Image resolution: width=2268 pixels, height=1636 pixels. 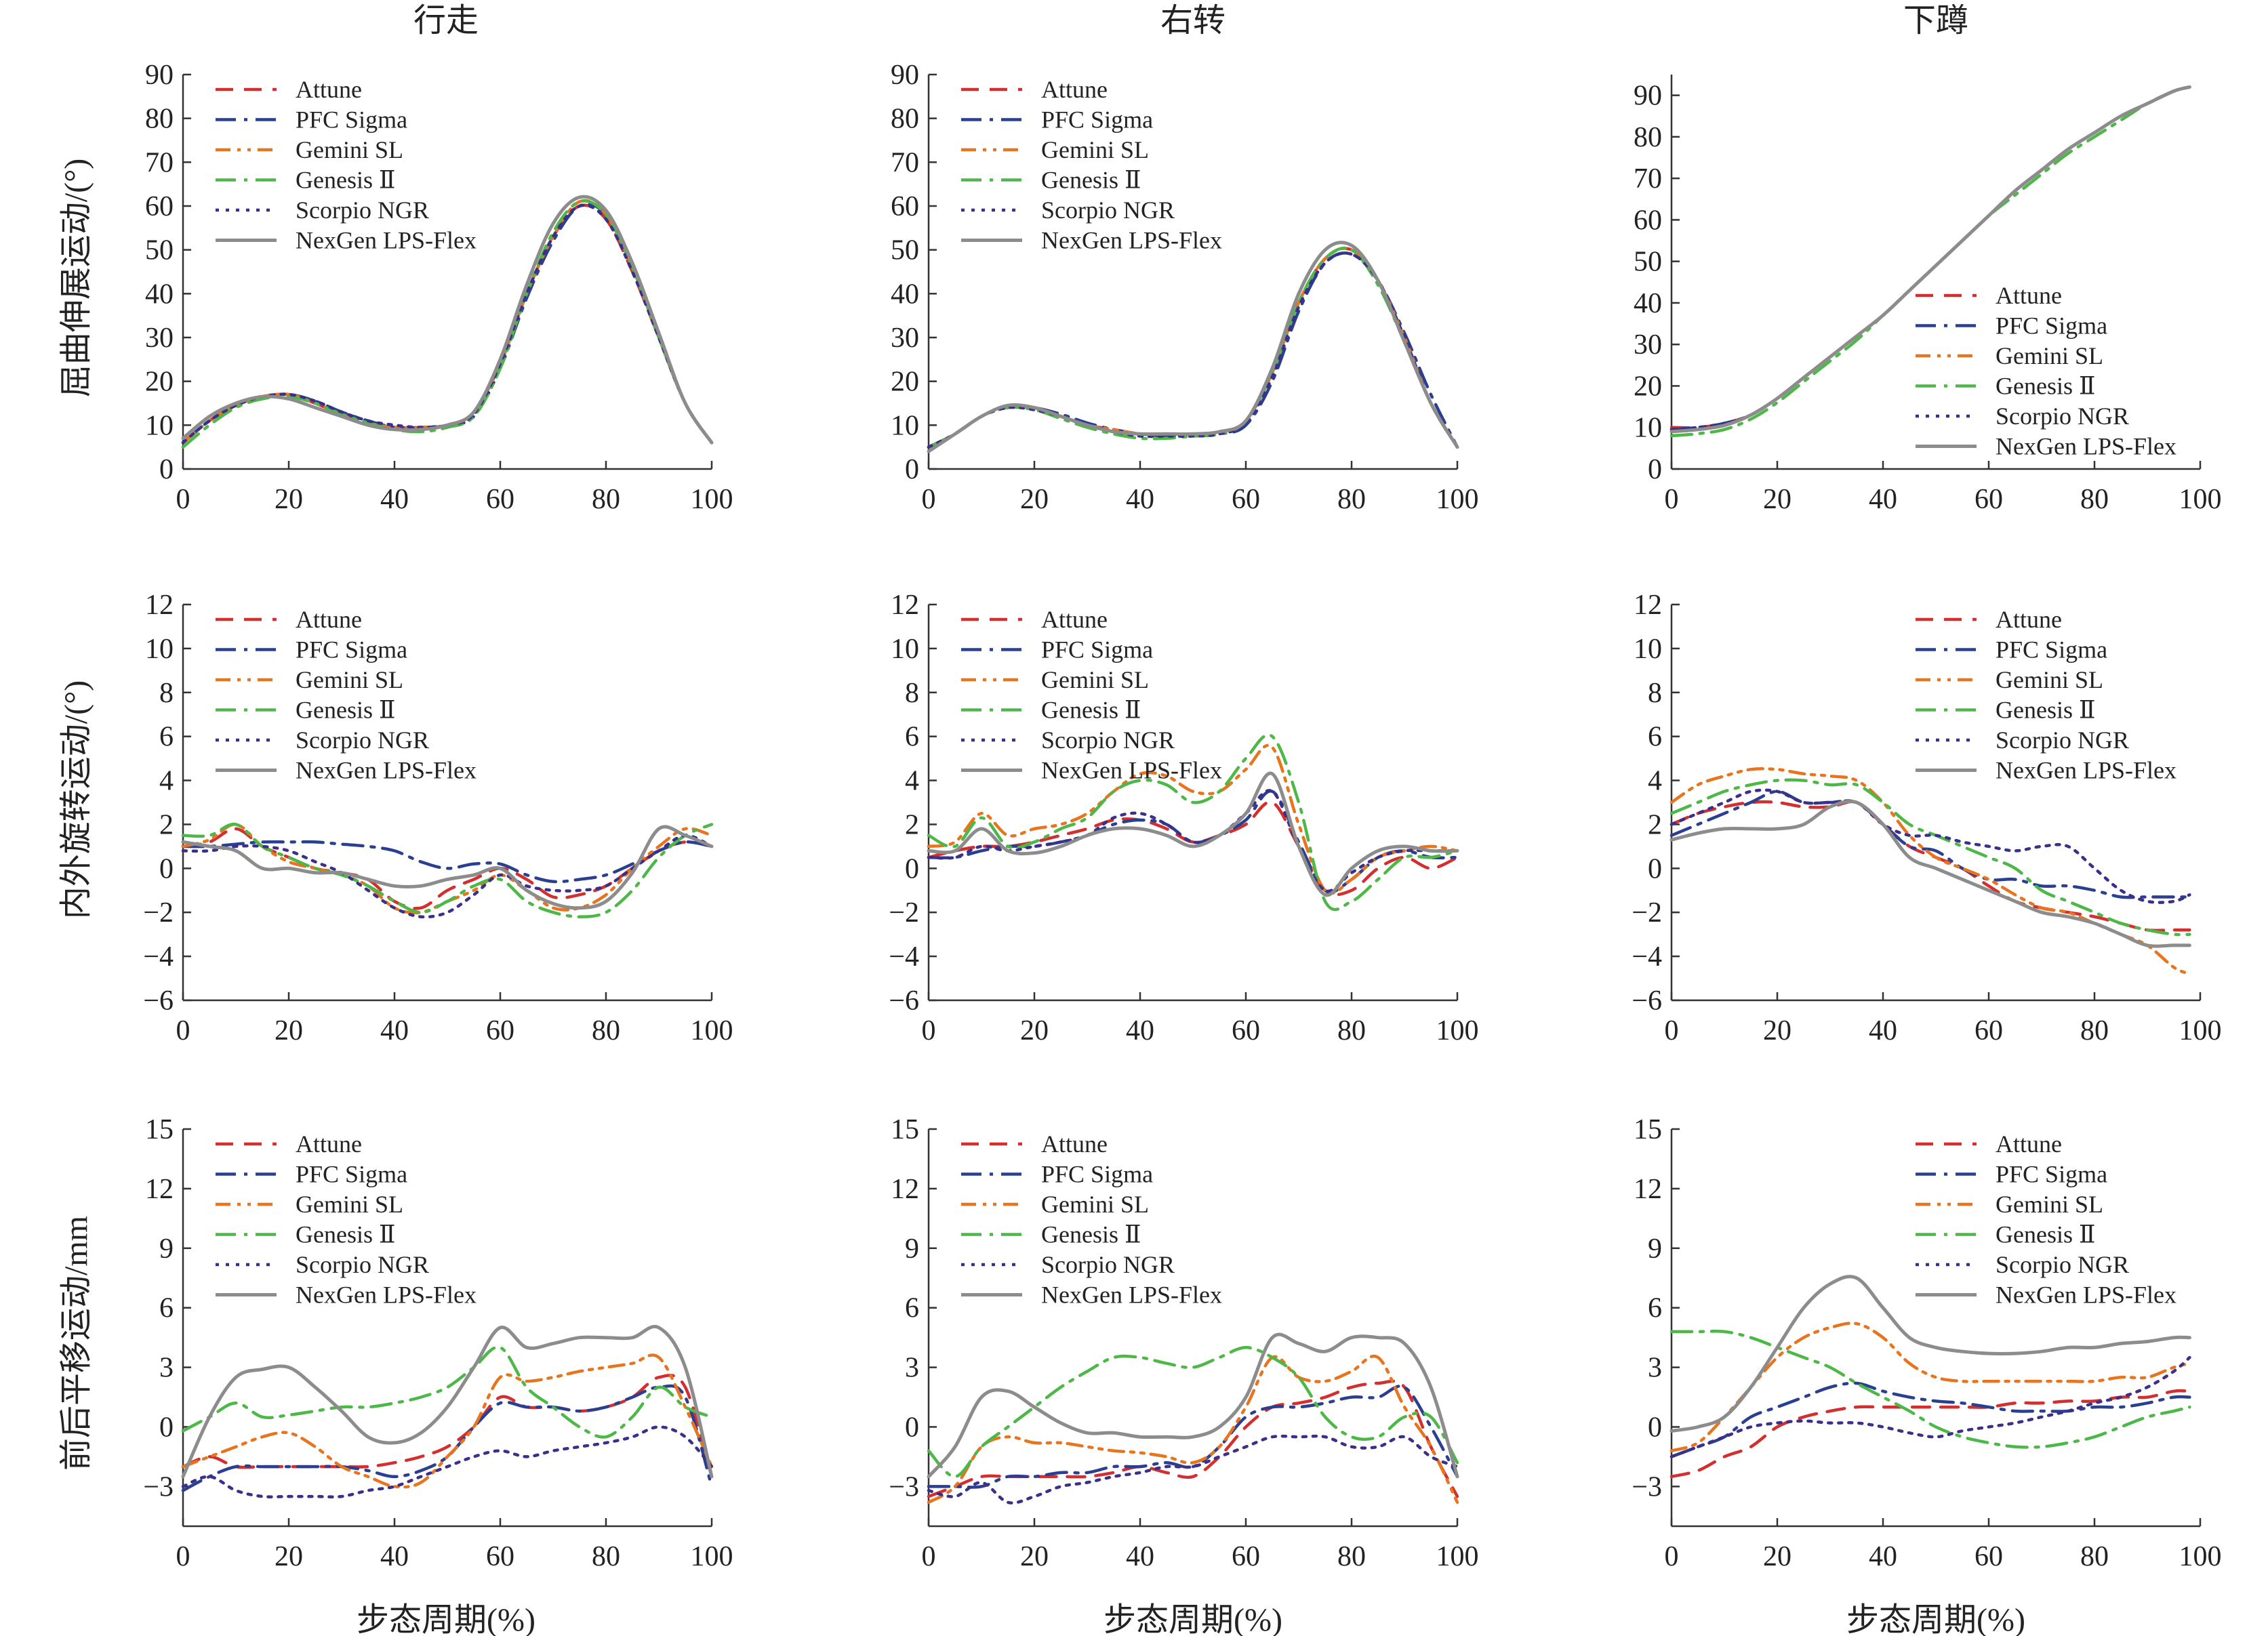 I want to click on y-tick-label: 40, so click(x=1648, y=303).